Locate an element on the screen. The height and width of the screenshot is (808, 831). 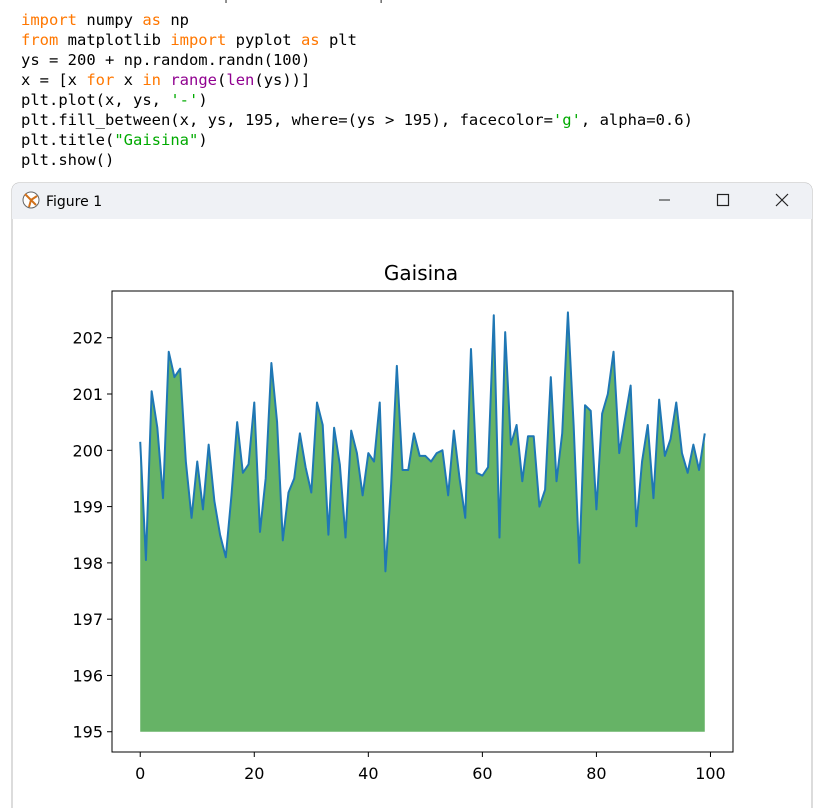
code-line: from matplotlib import pyplot as plt is located at coordinates (189, 40).